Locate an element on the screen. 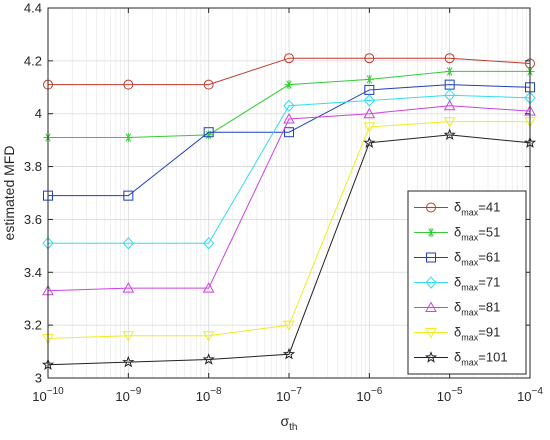 The image size is (550, 440). y-tick-label: 4 is located at coordinates (38, 113).